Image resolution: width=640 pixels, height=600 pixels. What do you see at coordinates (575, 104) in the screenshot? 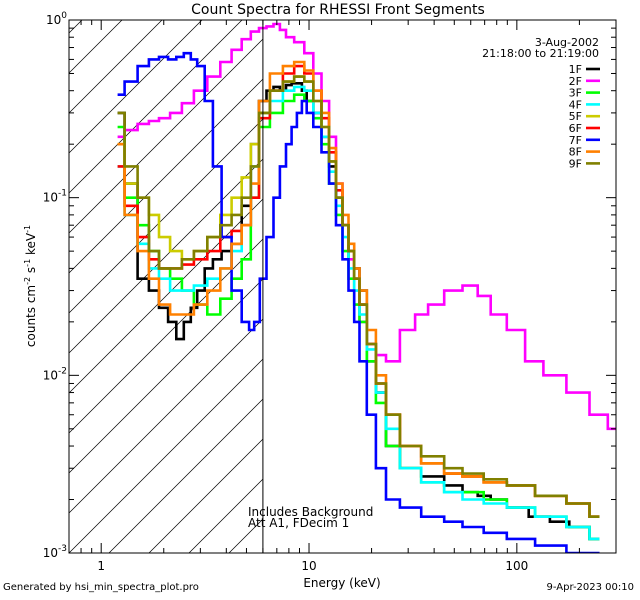
I see `legend-label-4F: 4F` at bounding box center [575, 104].